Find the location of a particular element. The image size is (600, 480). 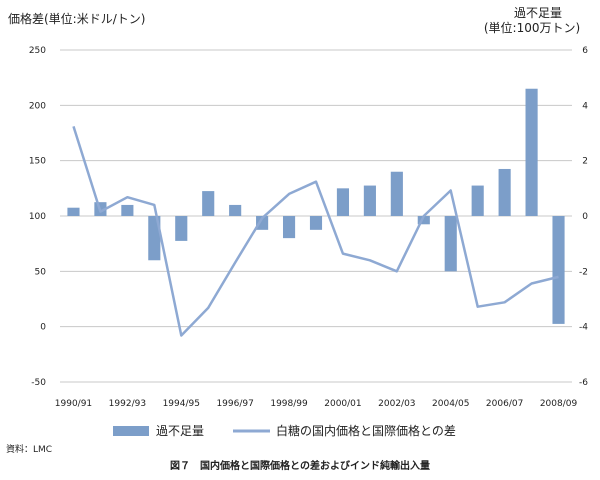

x-tick-label: 1994/95 is located at coordinates (181, 404).